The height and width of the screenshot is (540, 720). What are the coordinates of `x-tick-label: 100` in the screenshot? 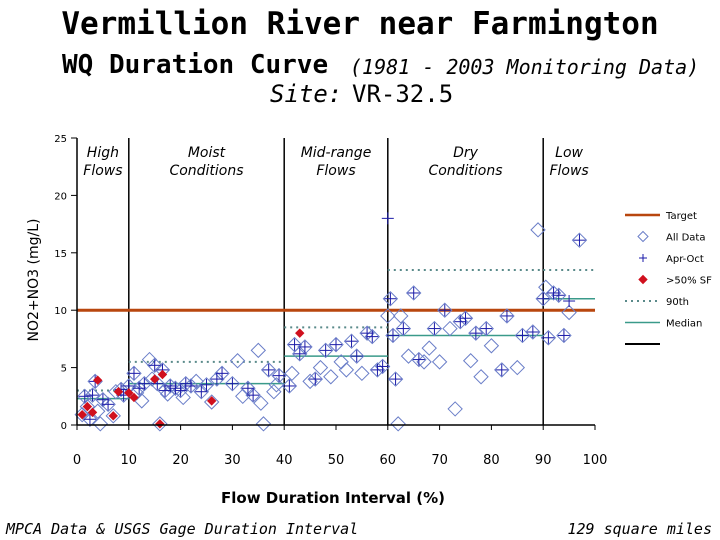 It's located at (595, 460).